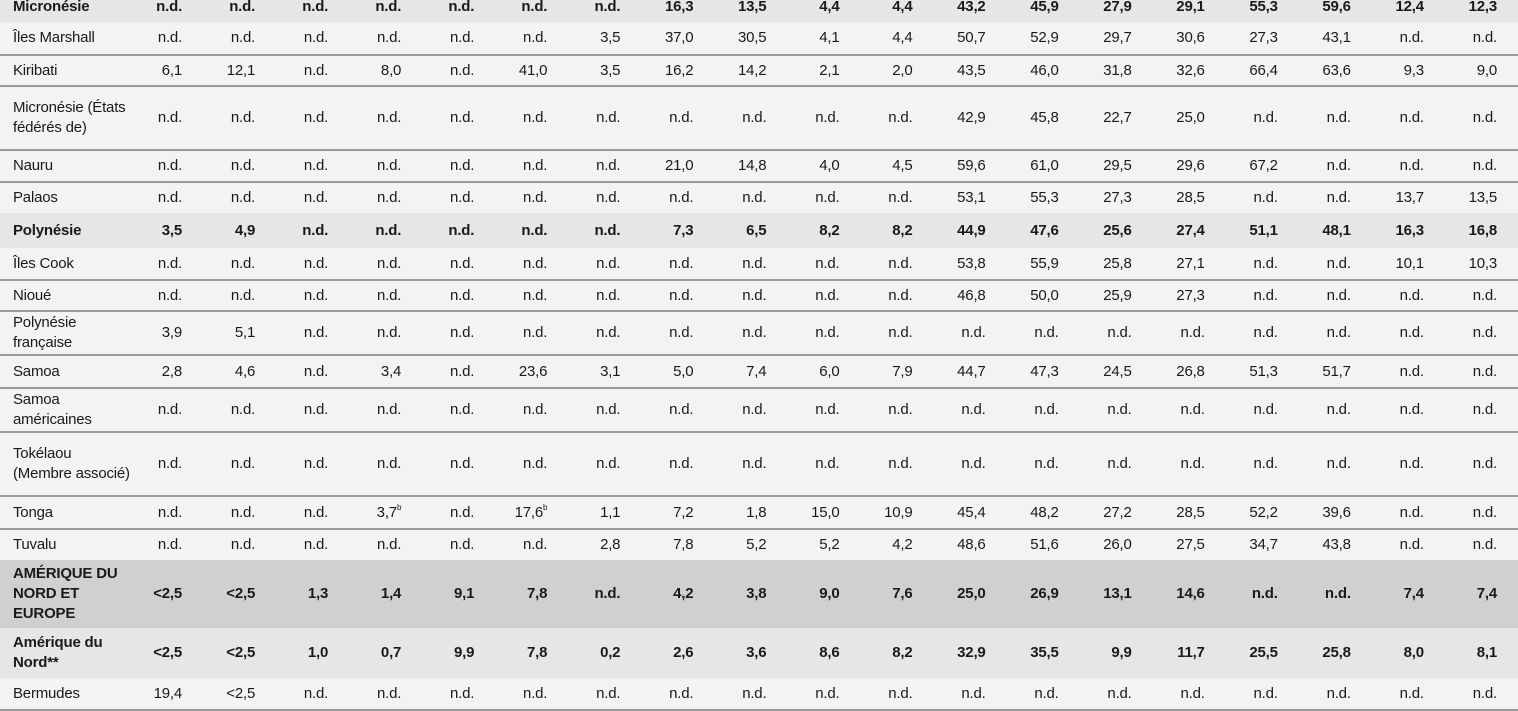  What do you see at coordinates (678, 653) in the screenshot?
I see `table-cell: 2,6` at bounding box center [678, 653].